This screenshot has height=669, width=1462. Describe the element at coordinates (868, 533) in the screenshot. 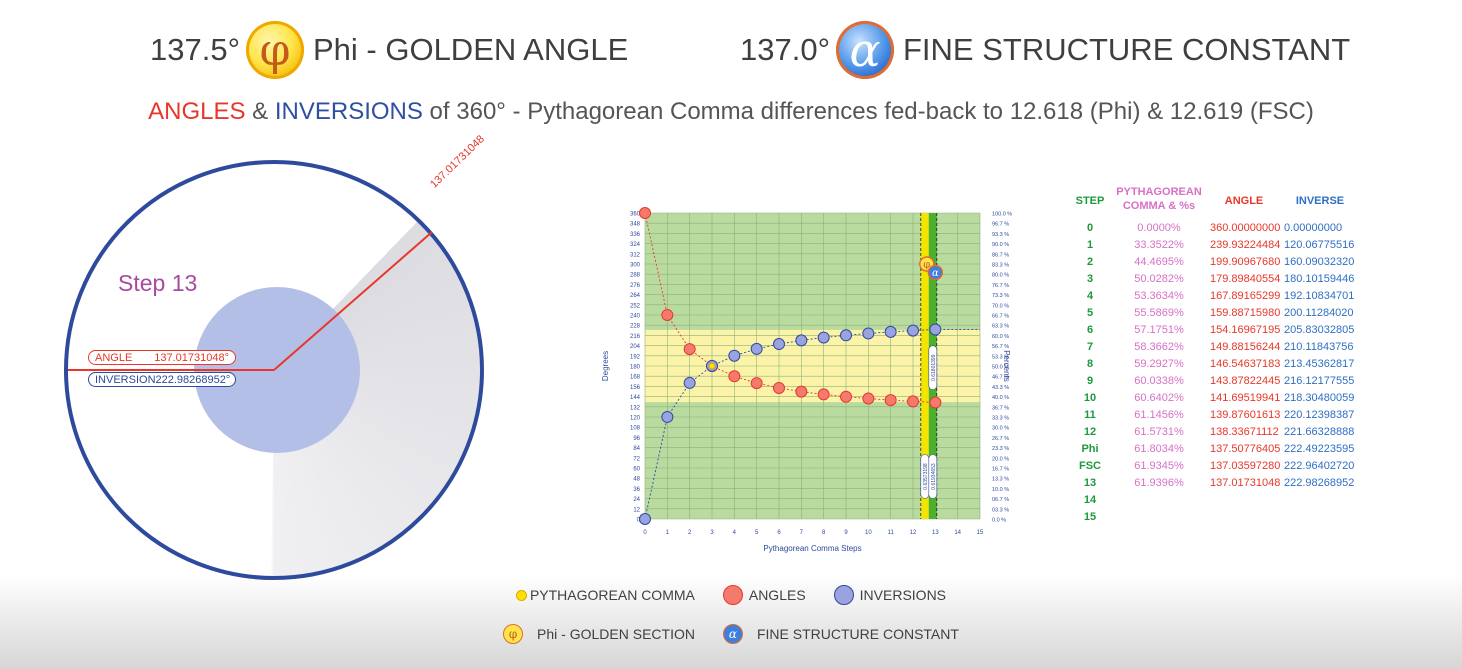

I see `x-tick-label: 10` at that location.